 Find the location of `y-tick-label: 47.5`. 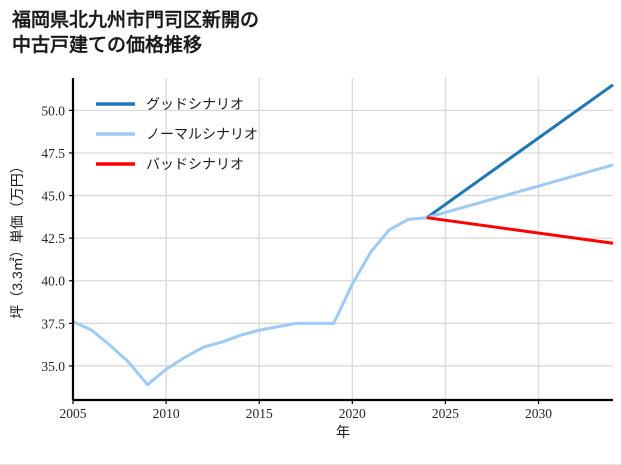

y-tick-label: 47.5 is located at coordinates (53, 153).